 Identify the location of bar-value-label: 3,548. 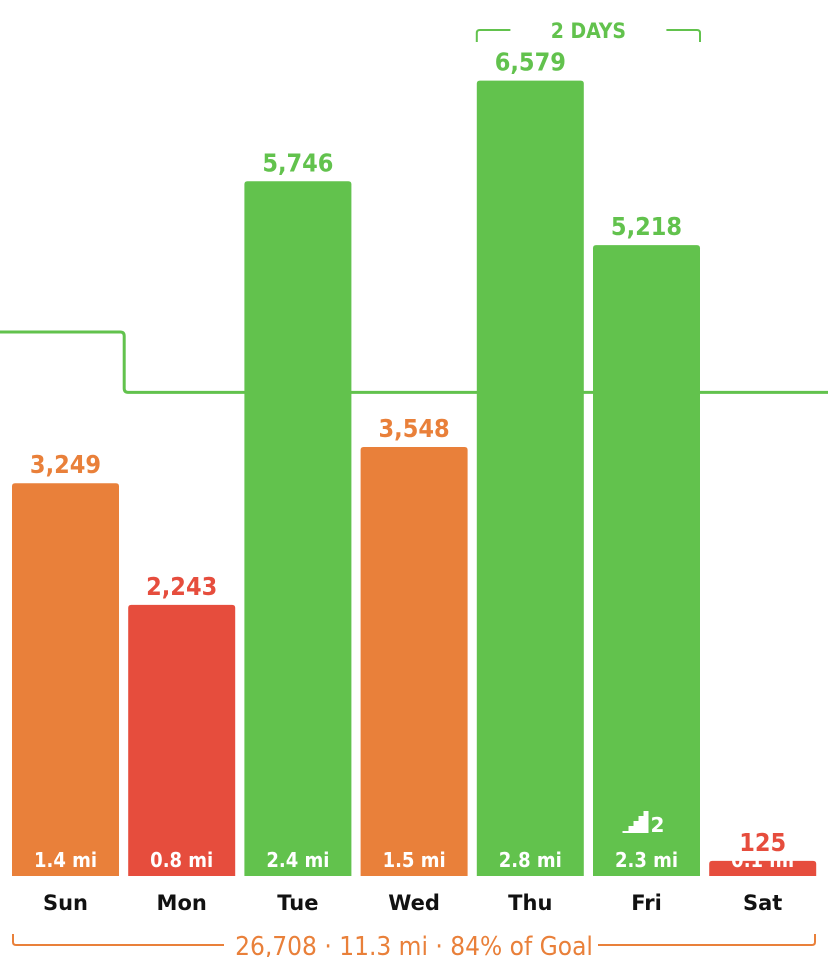
(414, 428).